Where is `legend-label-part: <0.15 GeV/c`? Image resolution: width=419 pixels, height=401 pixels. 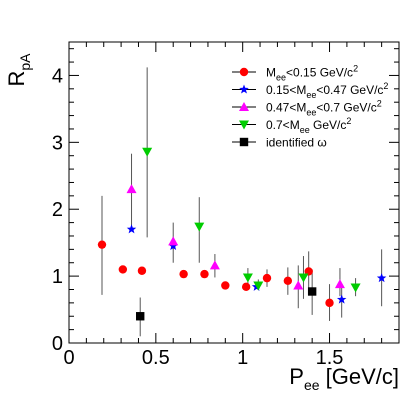
legend-label-part: <0.15 GeV/c is located at coordinates (319, 73).